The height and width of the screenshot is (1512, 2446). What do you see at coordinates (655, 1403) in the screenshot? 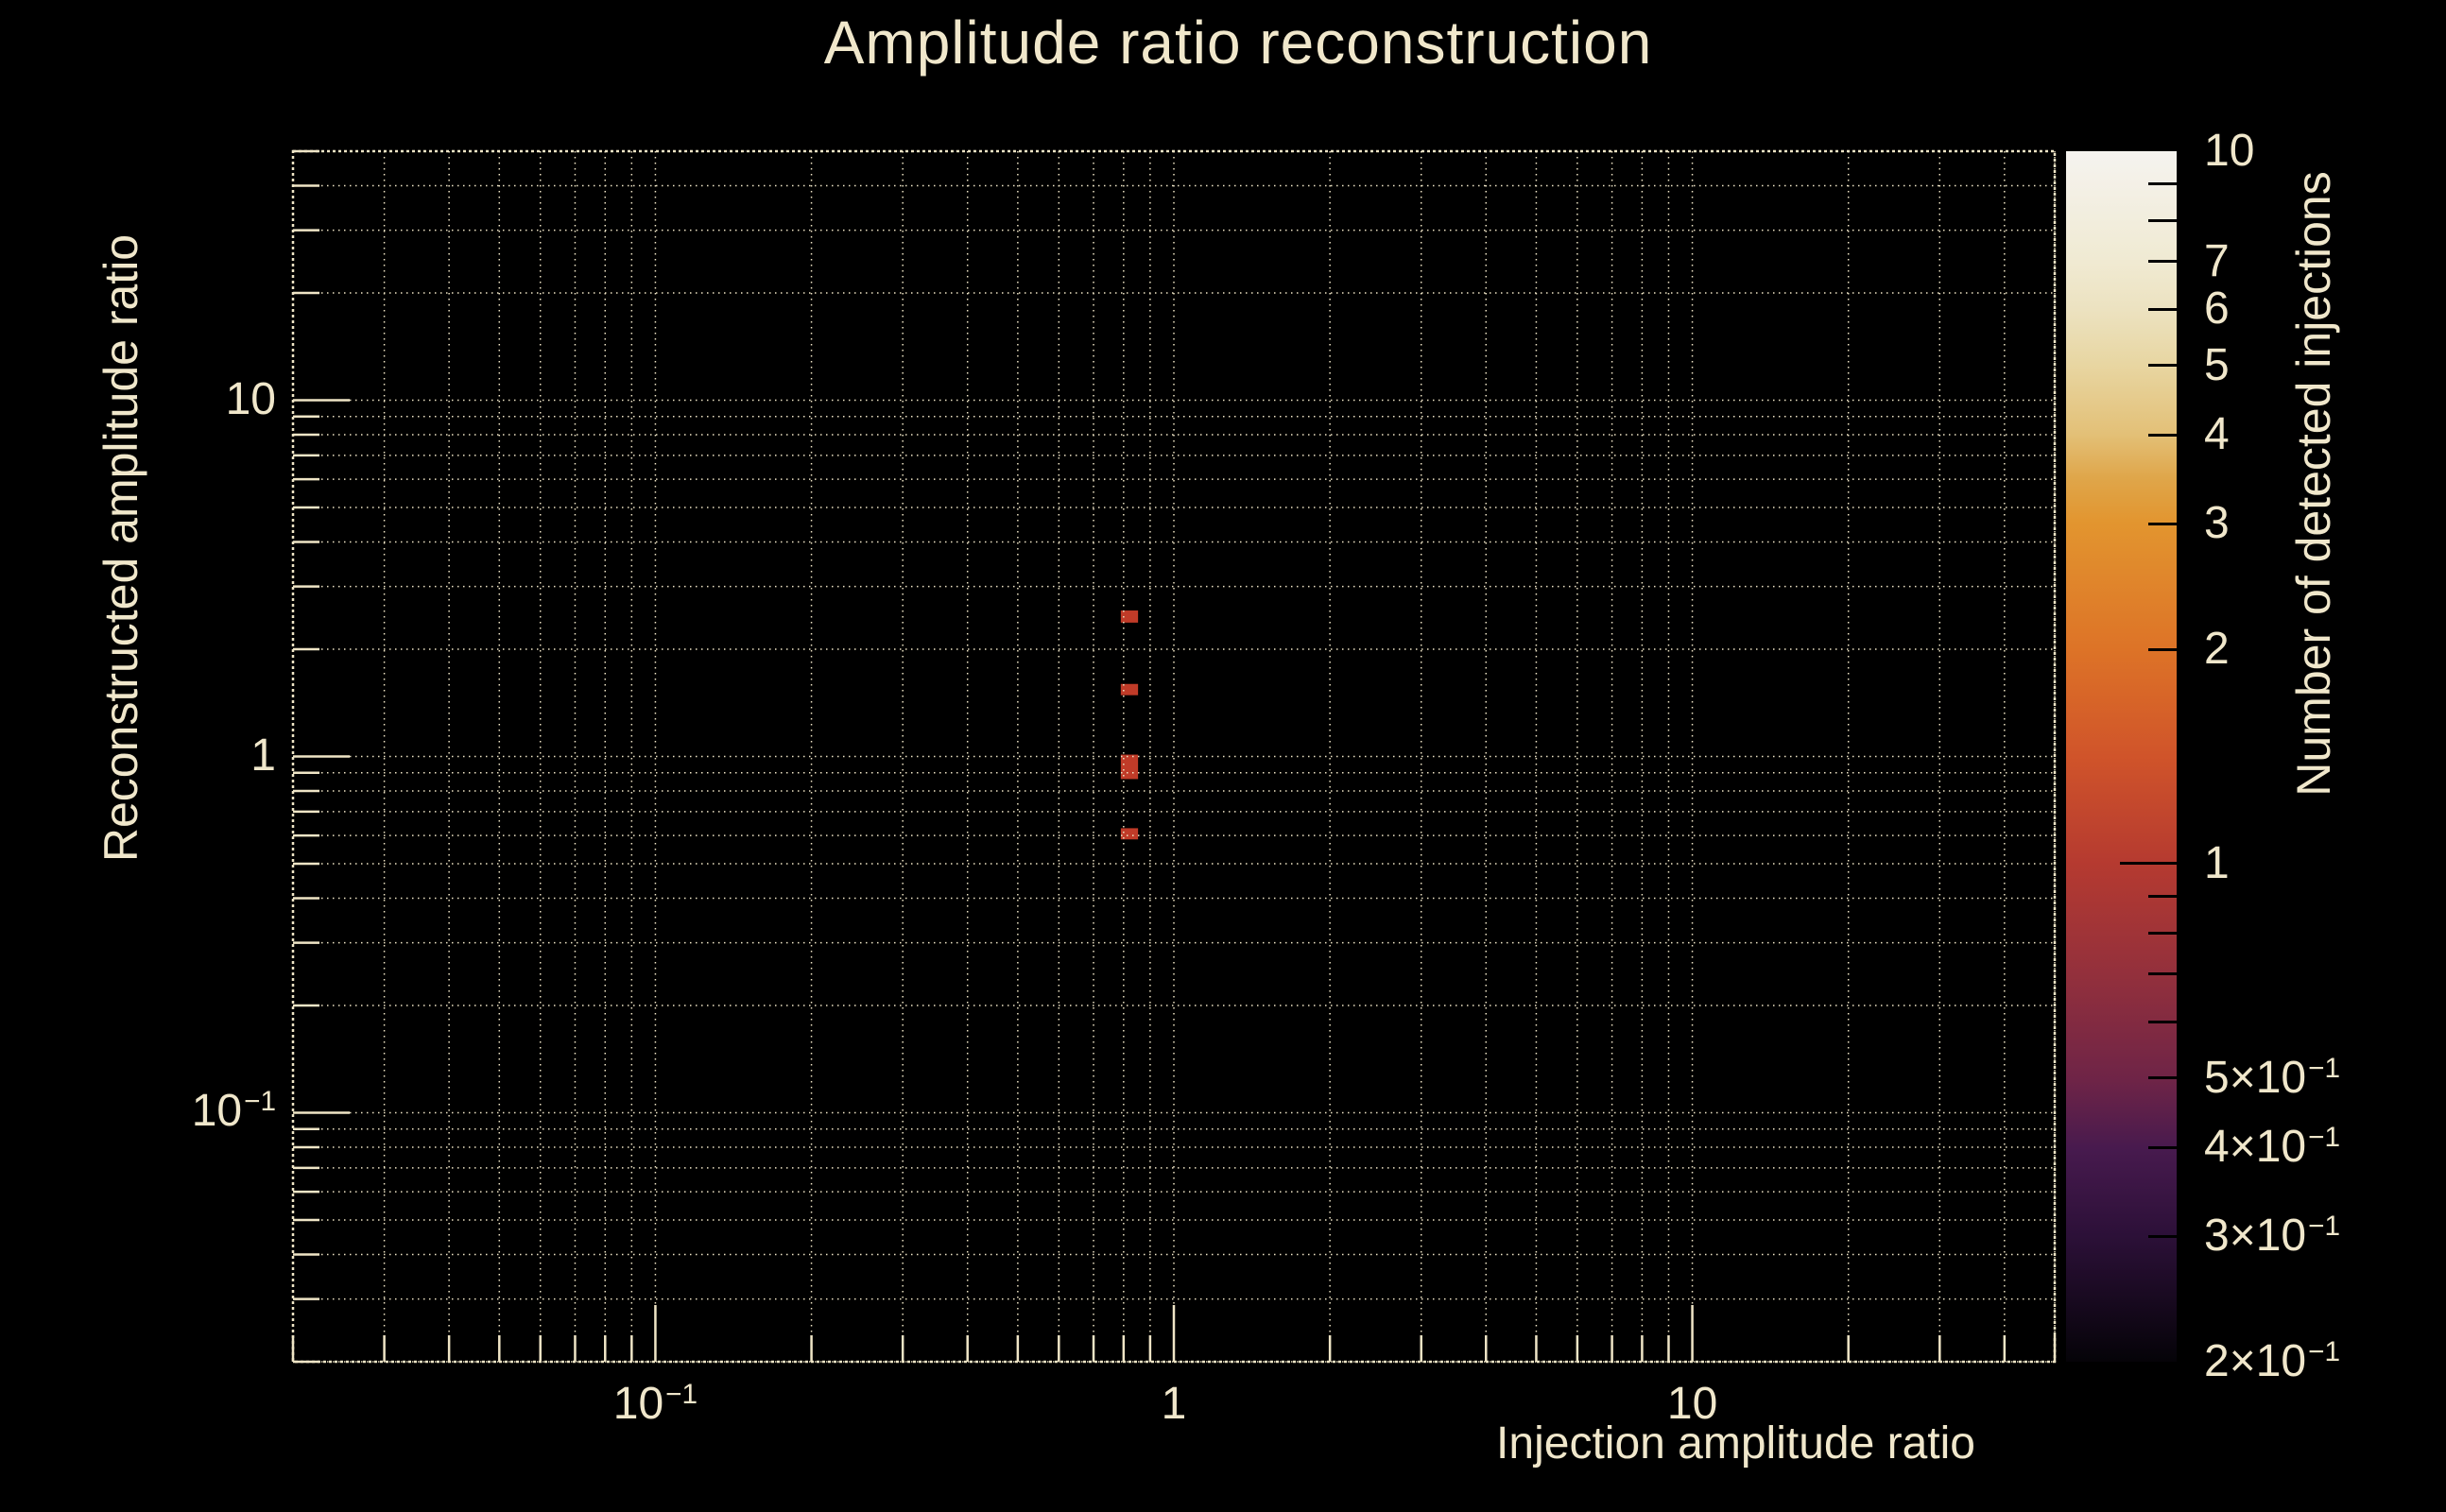
I see `x-tick-label: 10−1` at bounding box center [655, 1403].